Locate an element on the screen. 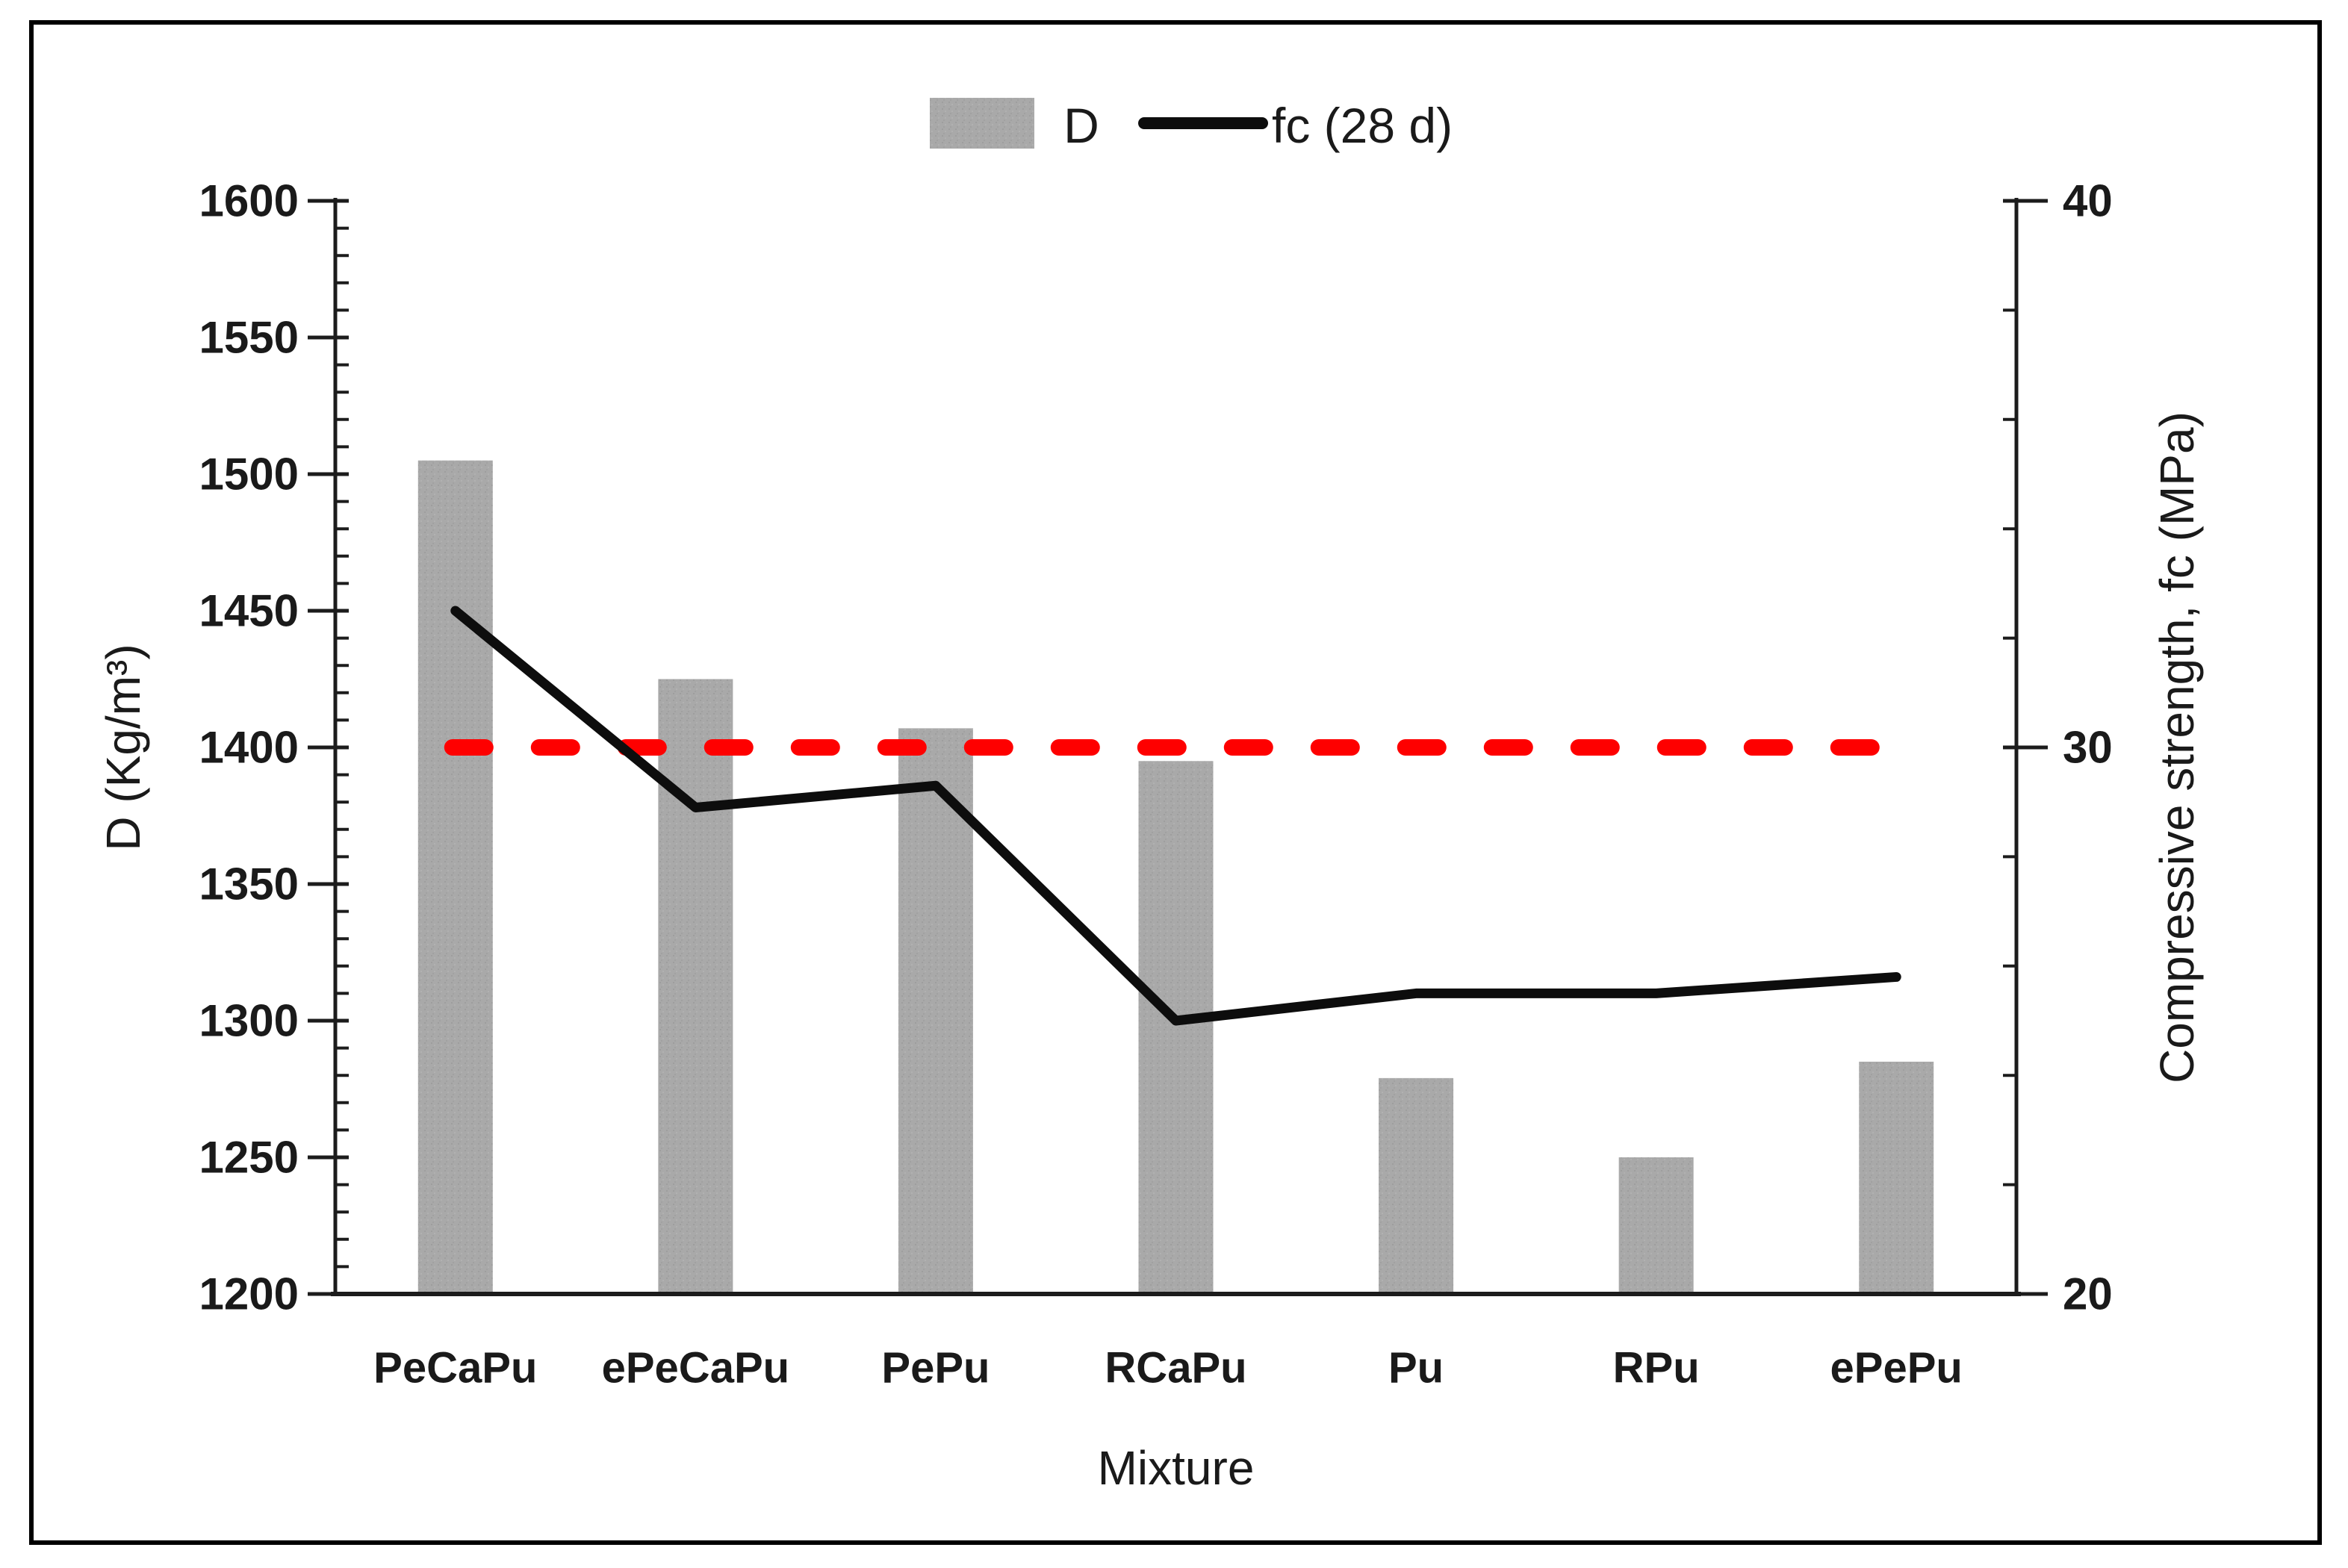  left-tick-label: 1350 is located at coordinates (249, 884).